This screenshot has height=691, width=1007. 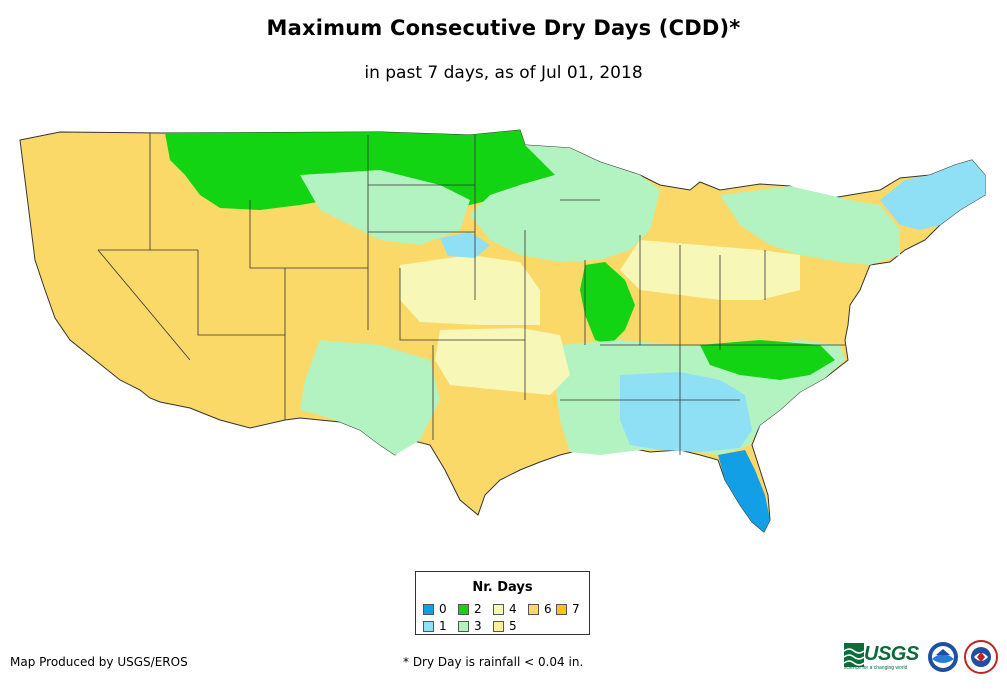 What do you see at coordinates (710, 270) in the screenshot?
I see `region-ohio-valley-light` at bounding box center [710, 270].